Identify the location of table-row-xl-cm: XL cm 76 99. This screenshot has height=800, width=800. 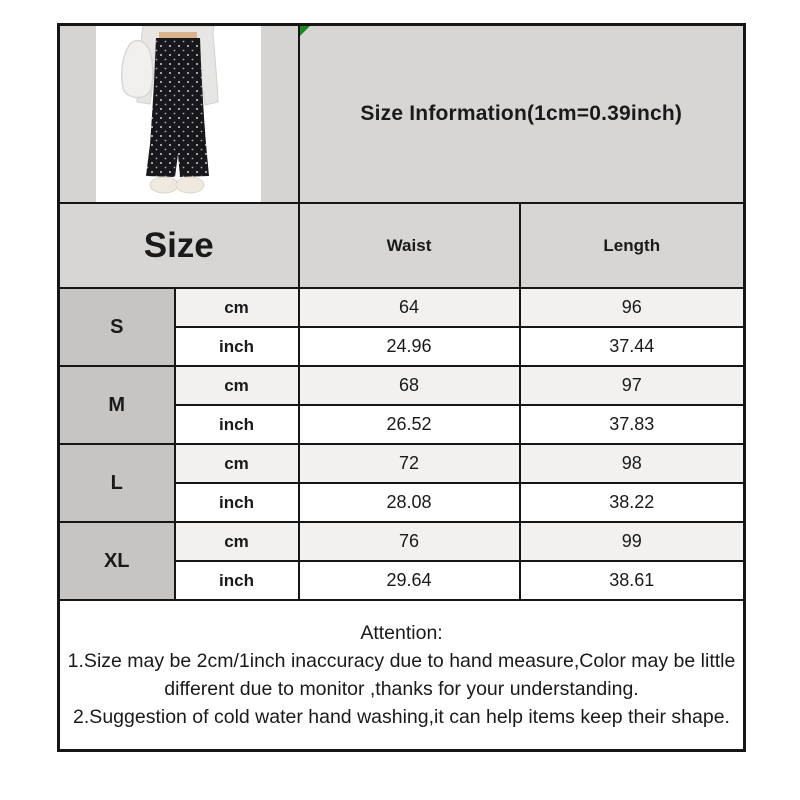
(401, 561).